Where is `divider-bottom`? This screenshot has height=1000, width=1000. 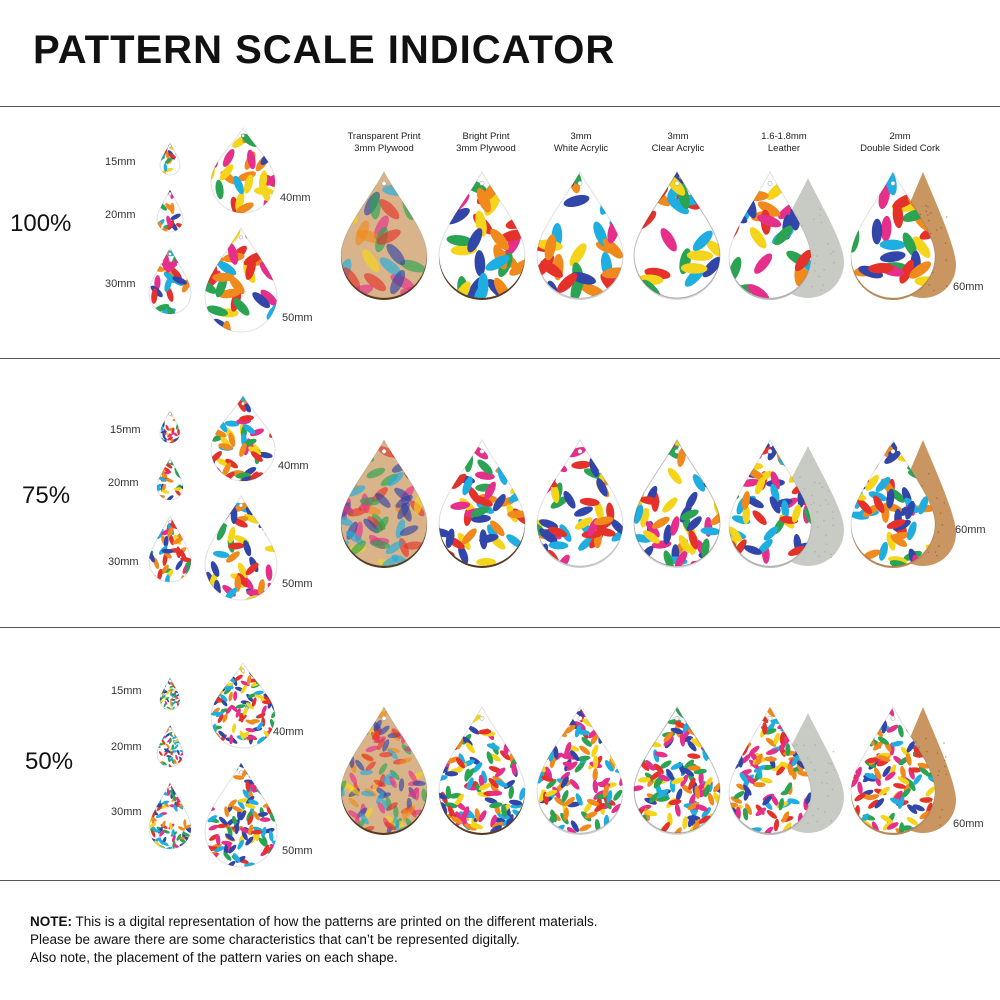 divider-bottom is located at coordinates (500, 880).